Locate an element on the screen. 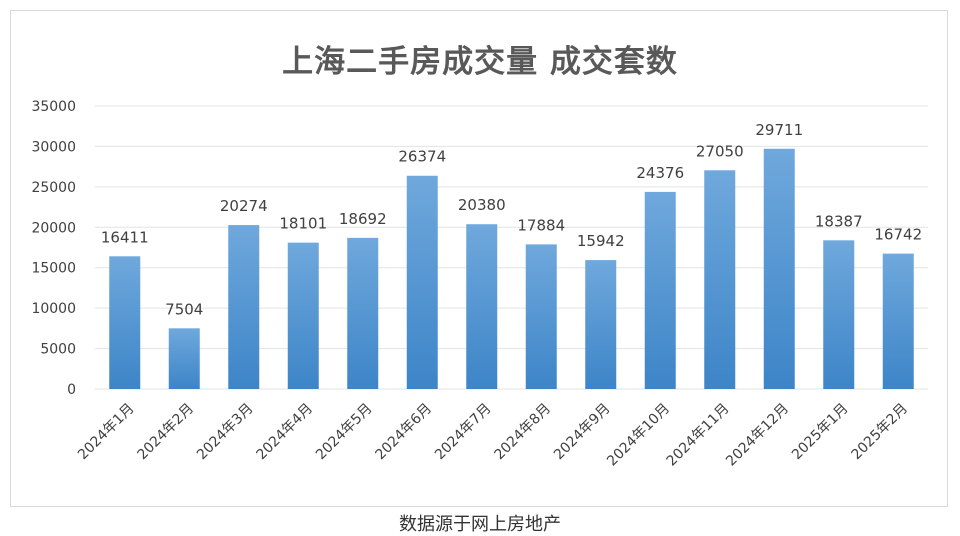 The width and height of the screenshot is (960, 536). data-label: 18101 is located at coordinates (303, 224).